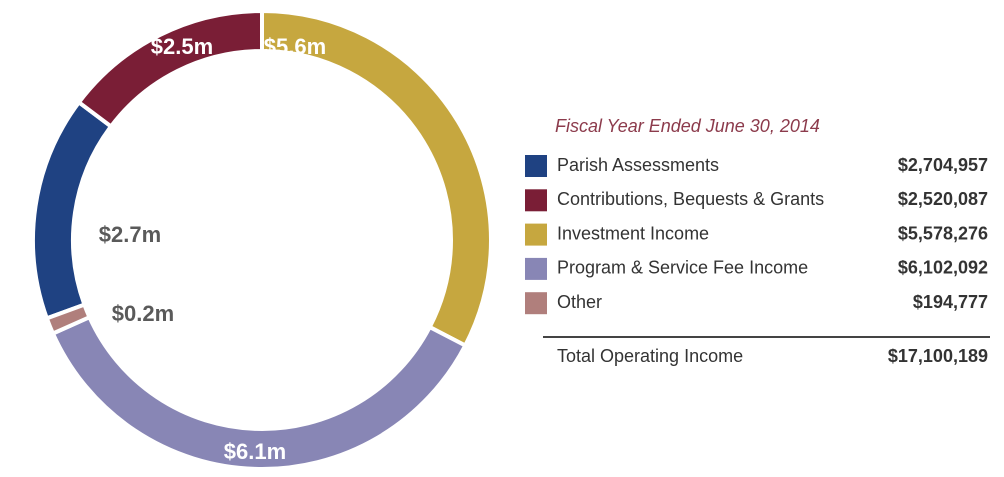 Image resolution: width=1004 pixels, height=477 pixels. What do you see at coordinates (650, 356) in the screenshot?
I see `total-label: Total Operating Income` at bounding box center [650, 356].